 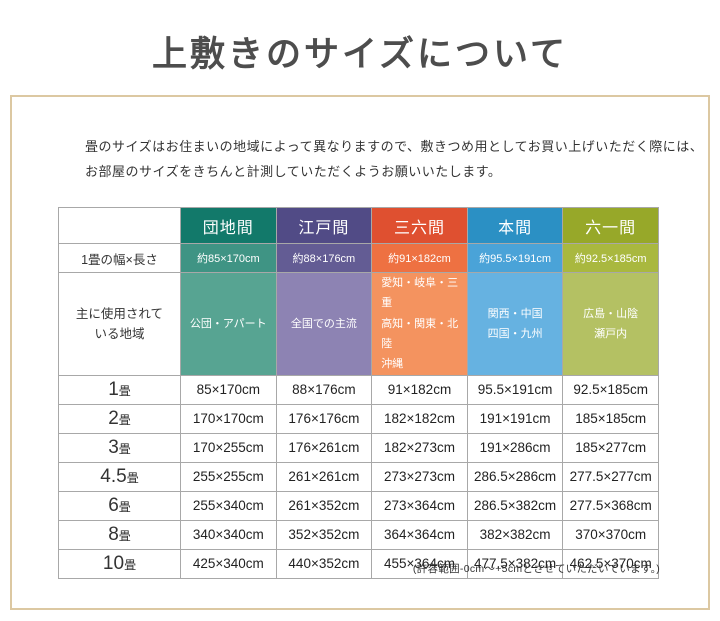 I want to click on column-header-danchima: 団地間, so click(x=228, y=225).